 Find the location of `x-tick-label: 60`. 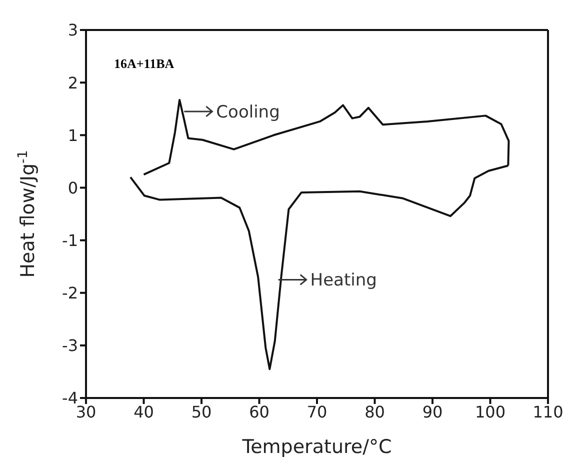

x-tick-label: 60 is located at coordinates (259, 412).